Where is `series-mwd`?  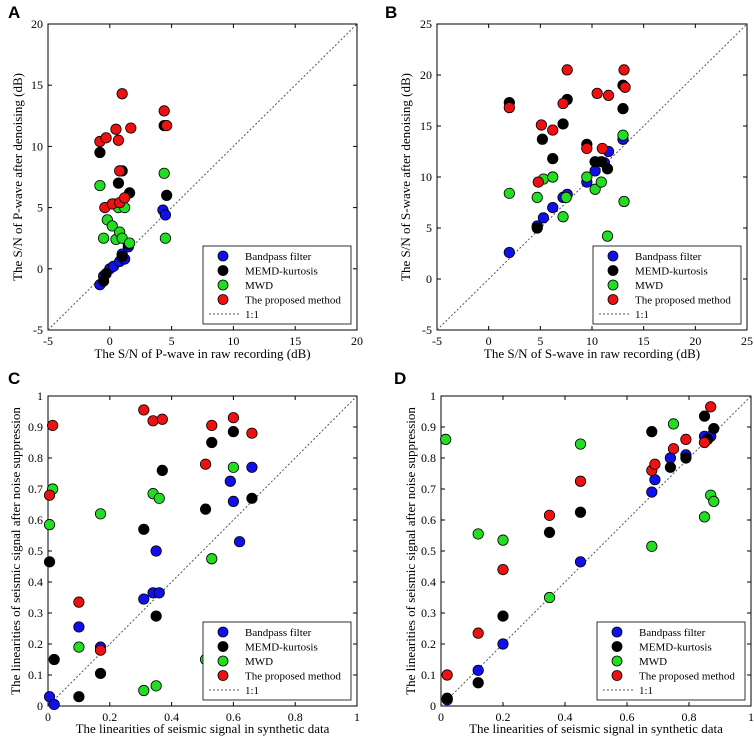 series-mwd is located at coordinates (566, 185).